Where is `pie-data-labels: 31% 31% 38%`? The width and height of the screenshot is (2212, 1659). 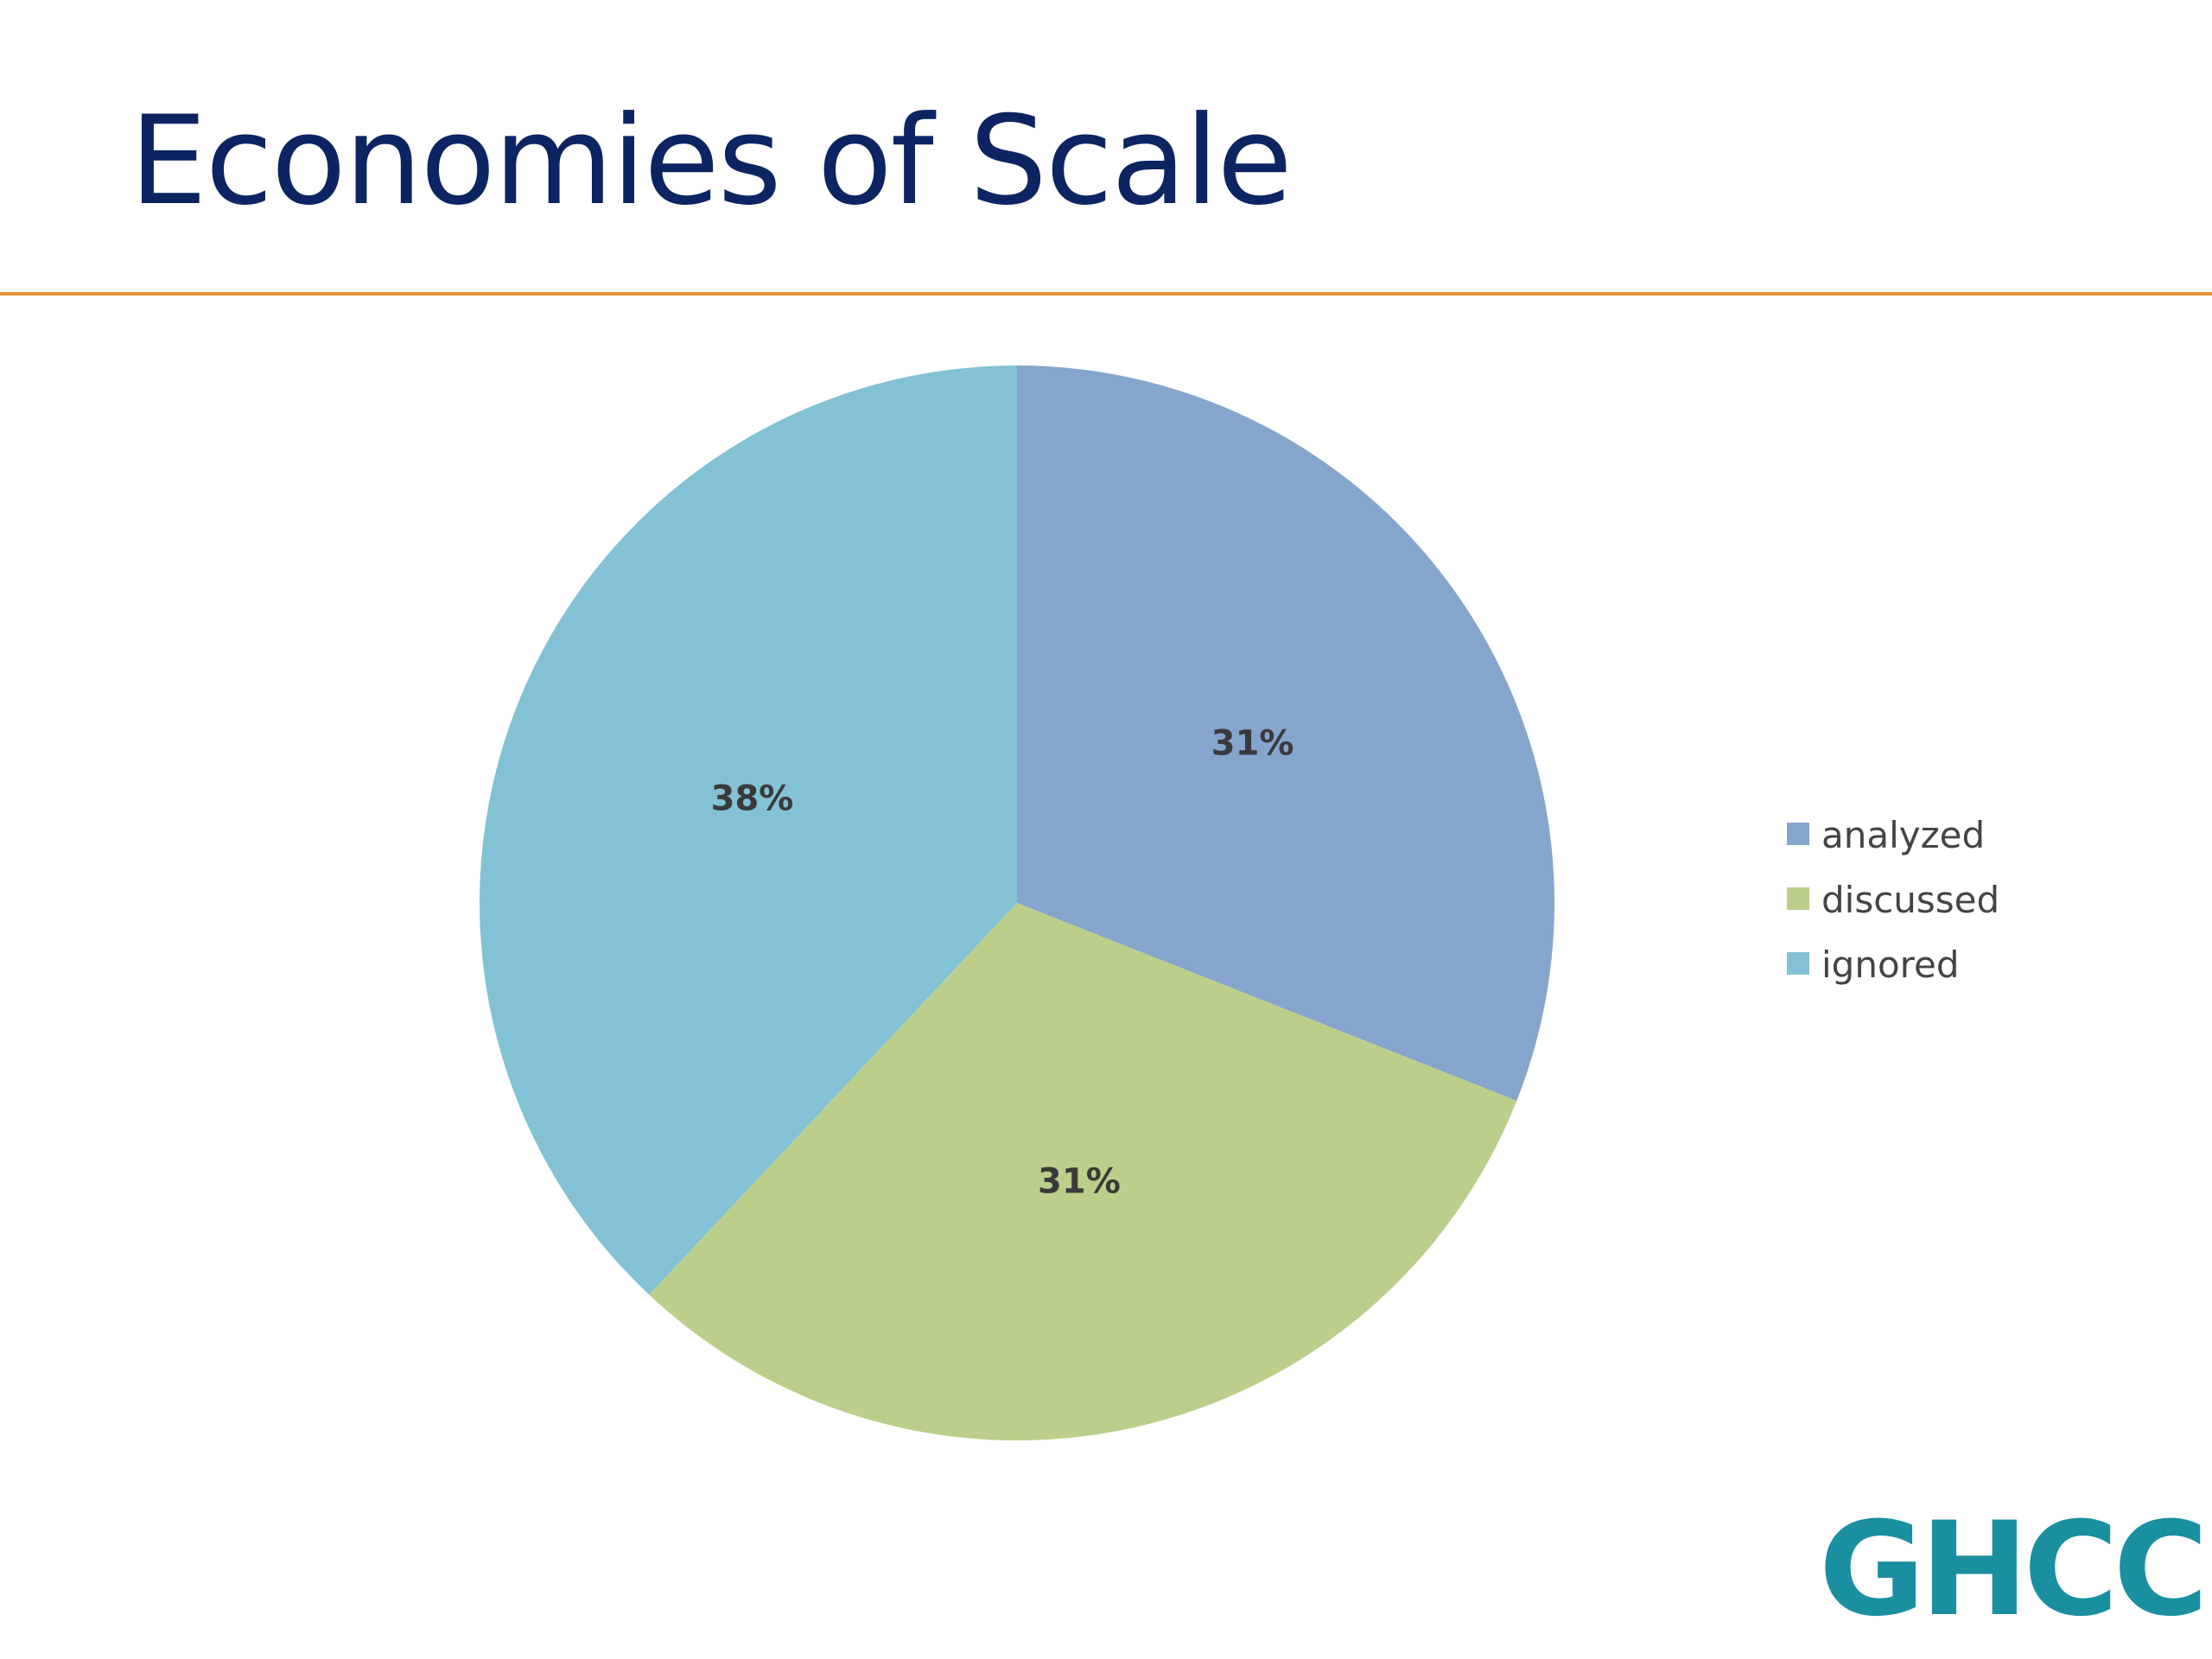
pie-data-labels: 31% 31% 38% is located at coordinates (1002, 963).